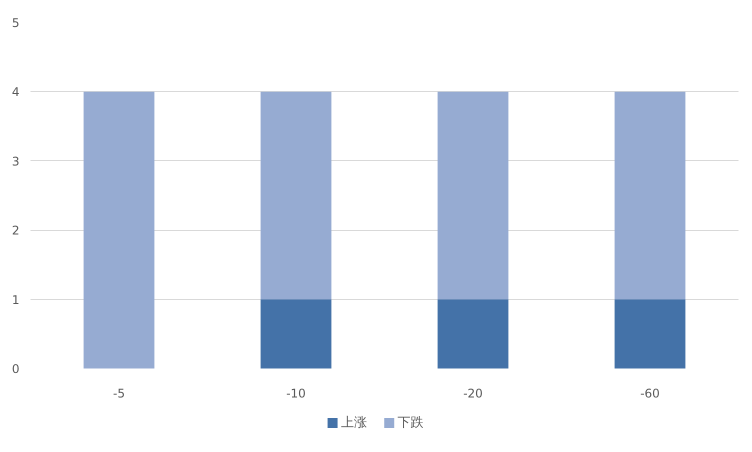 This screenshot has height=452, width=752. I want to click on x-tick-label: -10, so click(296, 393).